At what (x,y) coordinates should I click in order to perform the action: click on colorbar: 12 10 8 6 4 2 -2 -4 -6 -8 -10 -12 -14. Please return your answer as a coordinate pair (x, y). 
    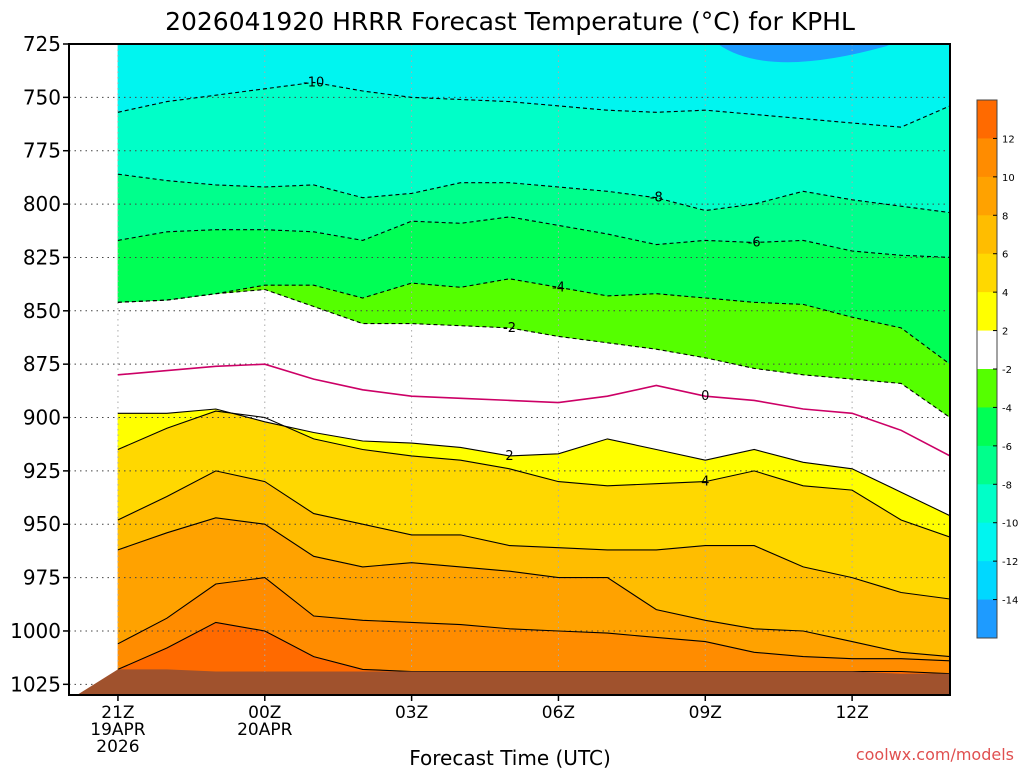
    Looking at the image, I should click on (997, 369).